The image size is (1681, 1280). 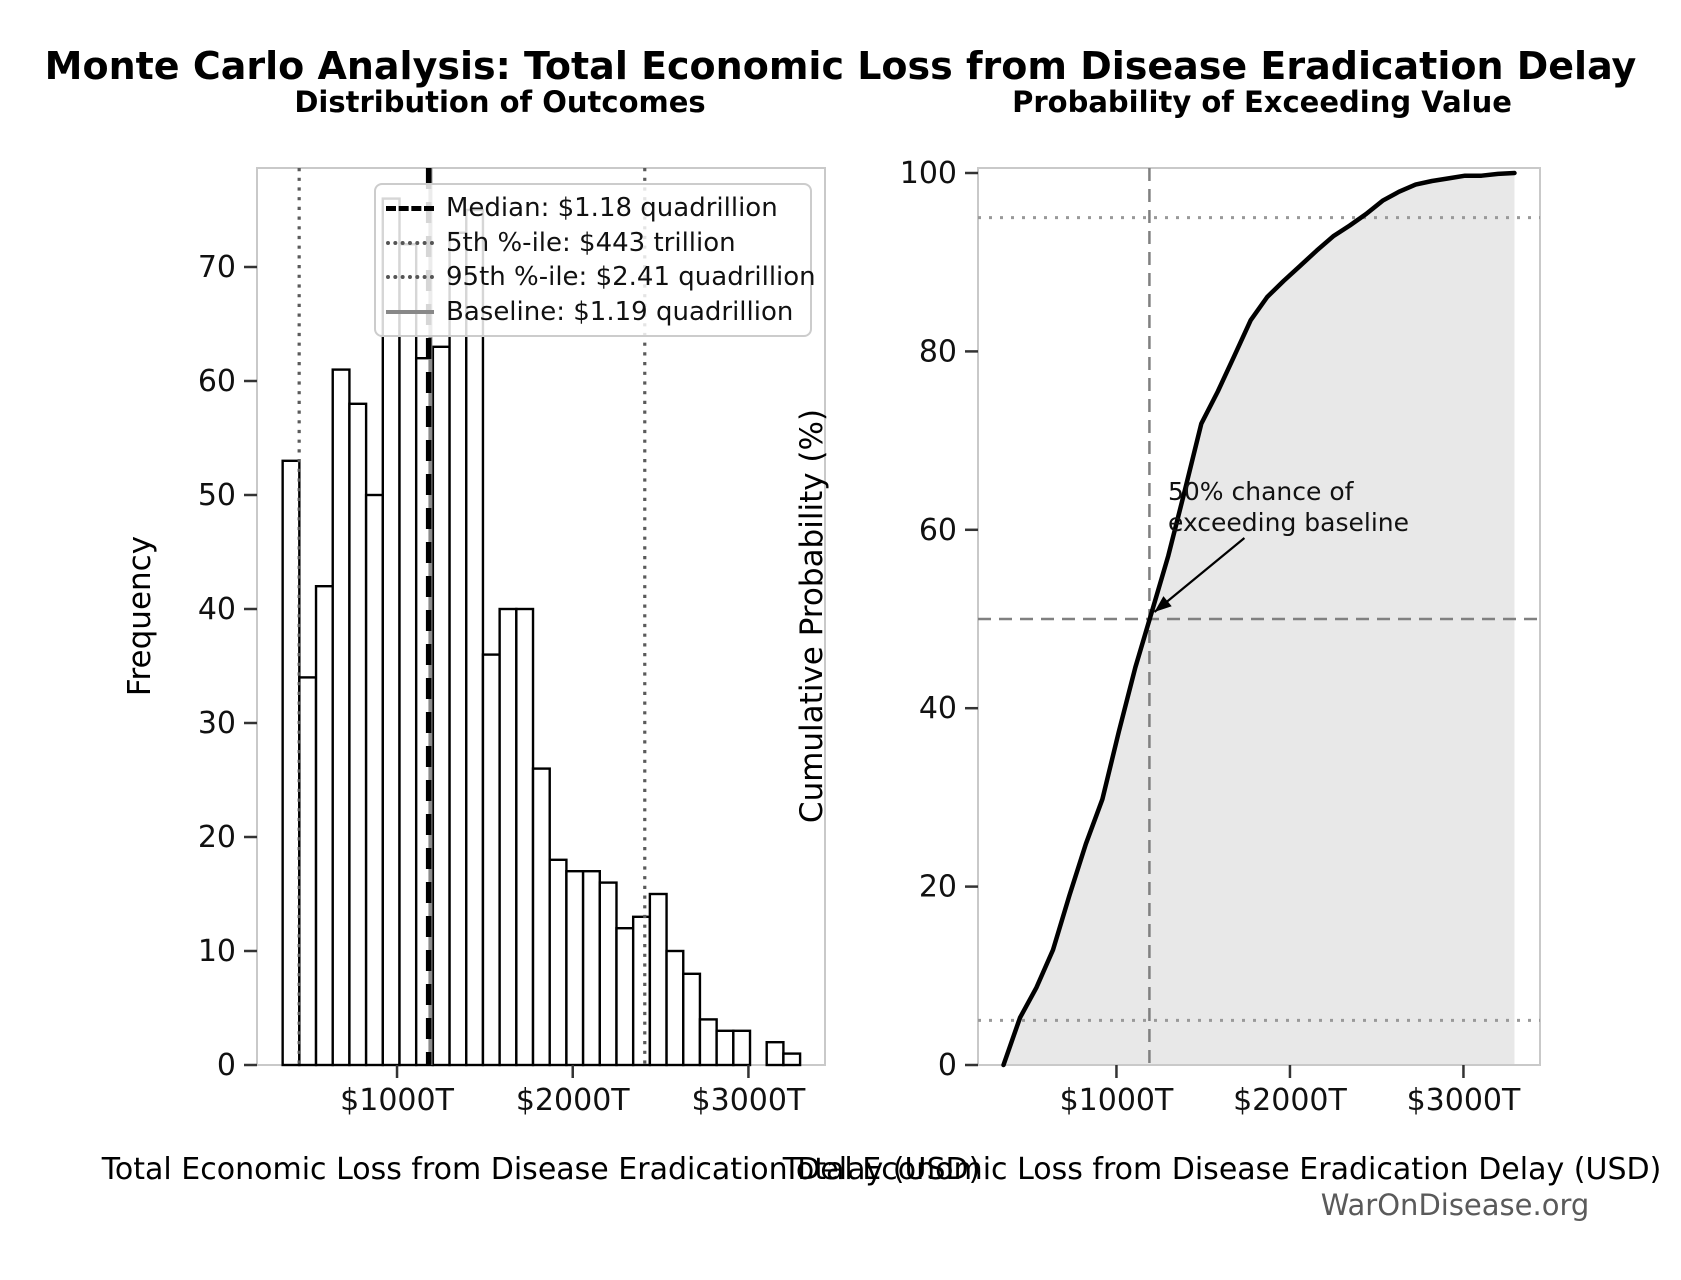 I want to click on right-chart-x-tick-label: $1000T, so click(x=1117, y=1100).